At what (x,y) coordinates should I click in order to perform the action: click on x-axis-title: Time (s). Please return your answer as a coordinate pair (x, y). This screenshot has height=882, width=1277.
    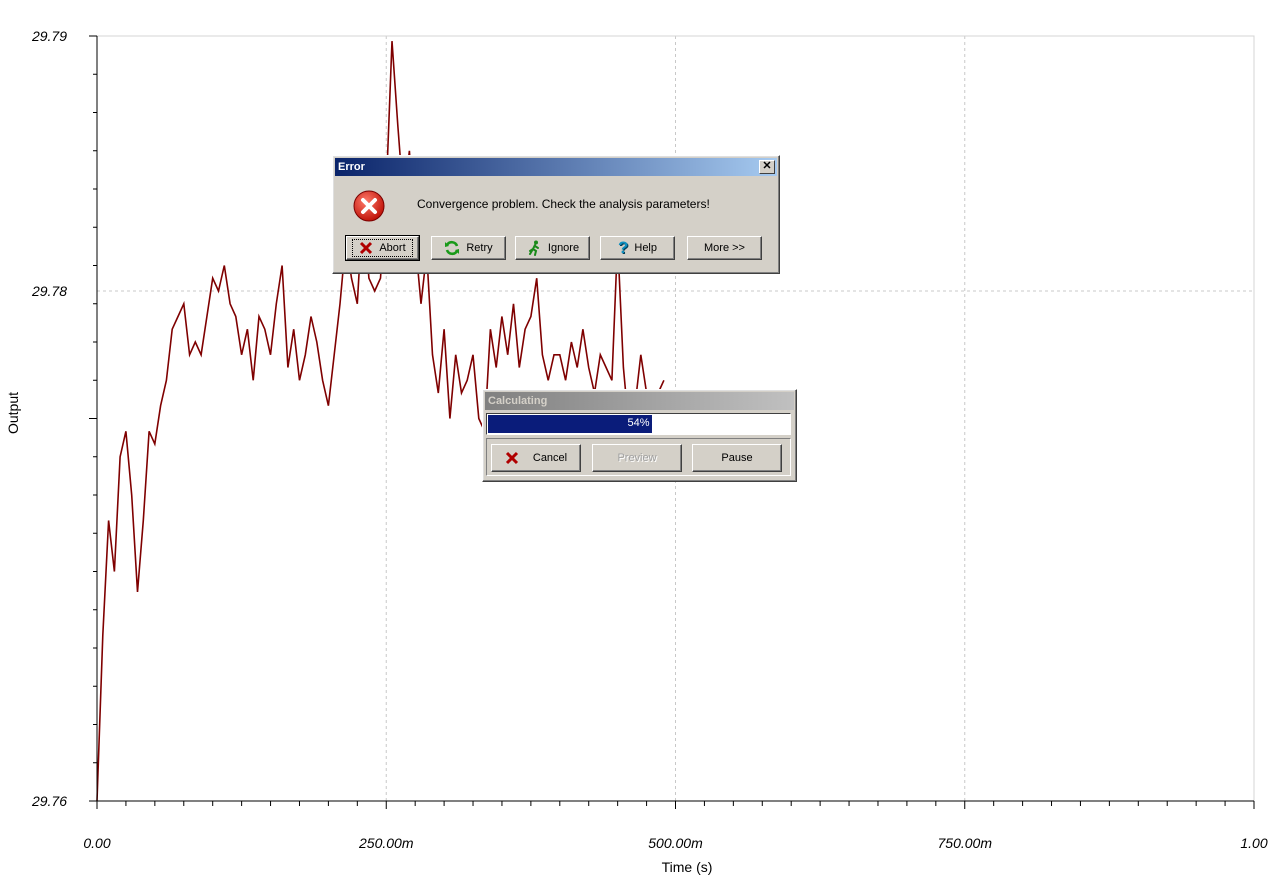
    Looking at the image, I should click on (687, 867).